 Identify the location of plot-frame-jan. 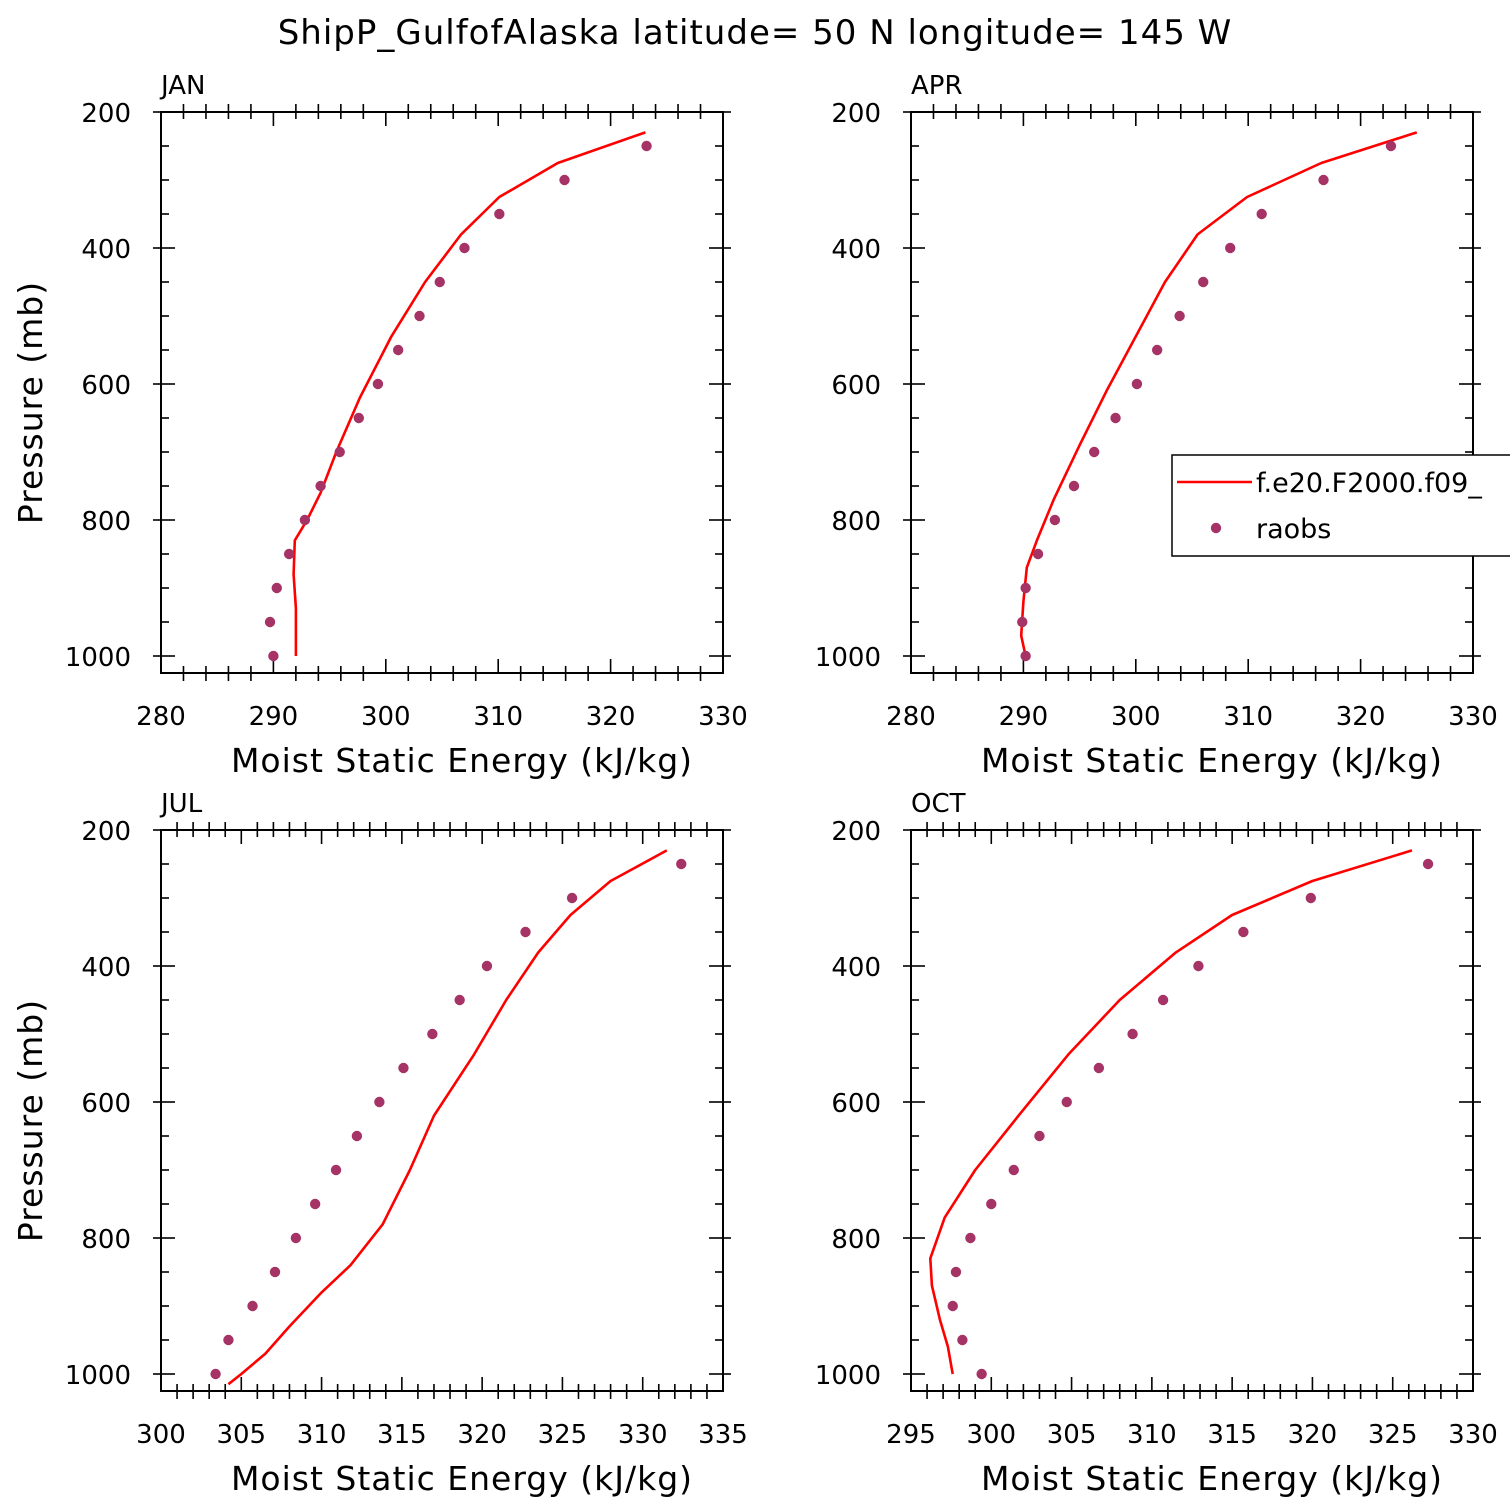
(442, 392).